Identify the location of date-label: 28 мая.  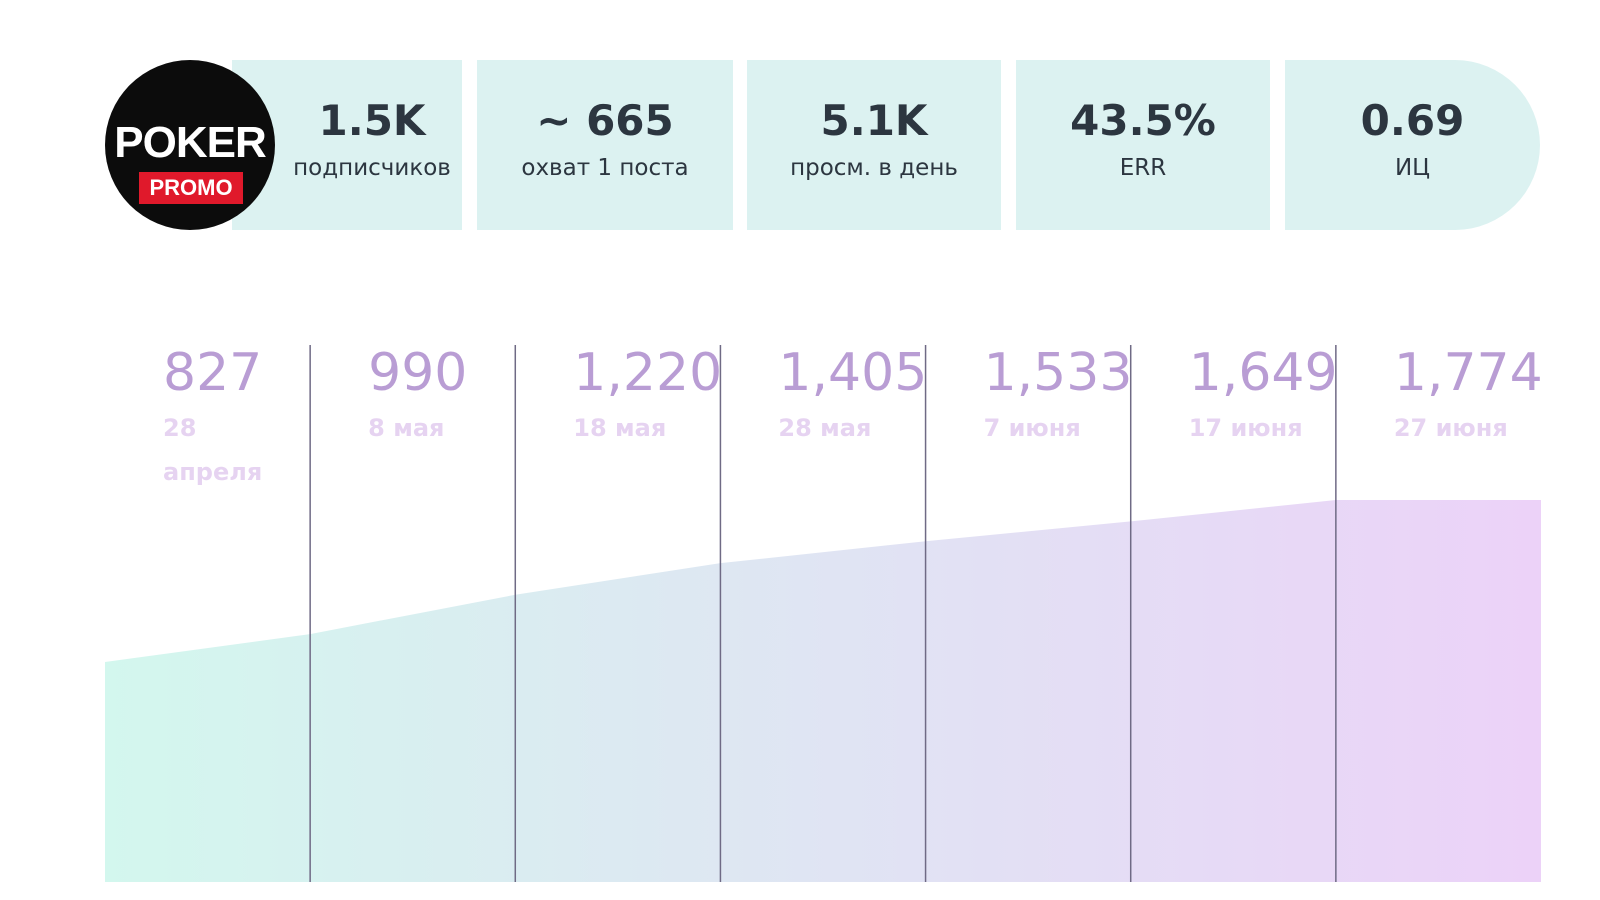
(824, 428).